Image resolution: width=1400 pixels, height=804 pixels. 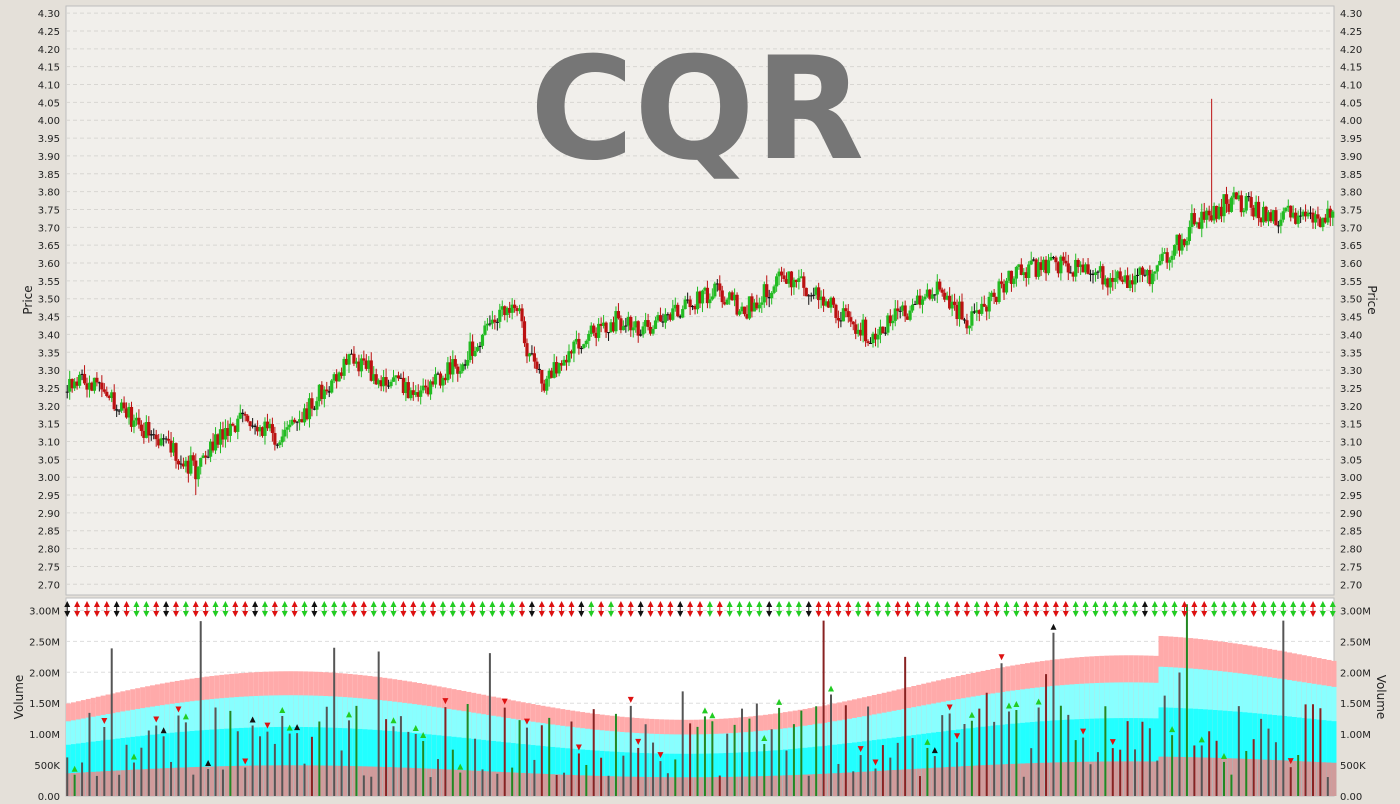 I want to click on price-tick-label-left: 4.15, so click(x=49, y=68).